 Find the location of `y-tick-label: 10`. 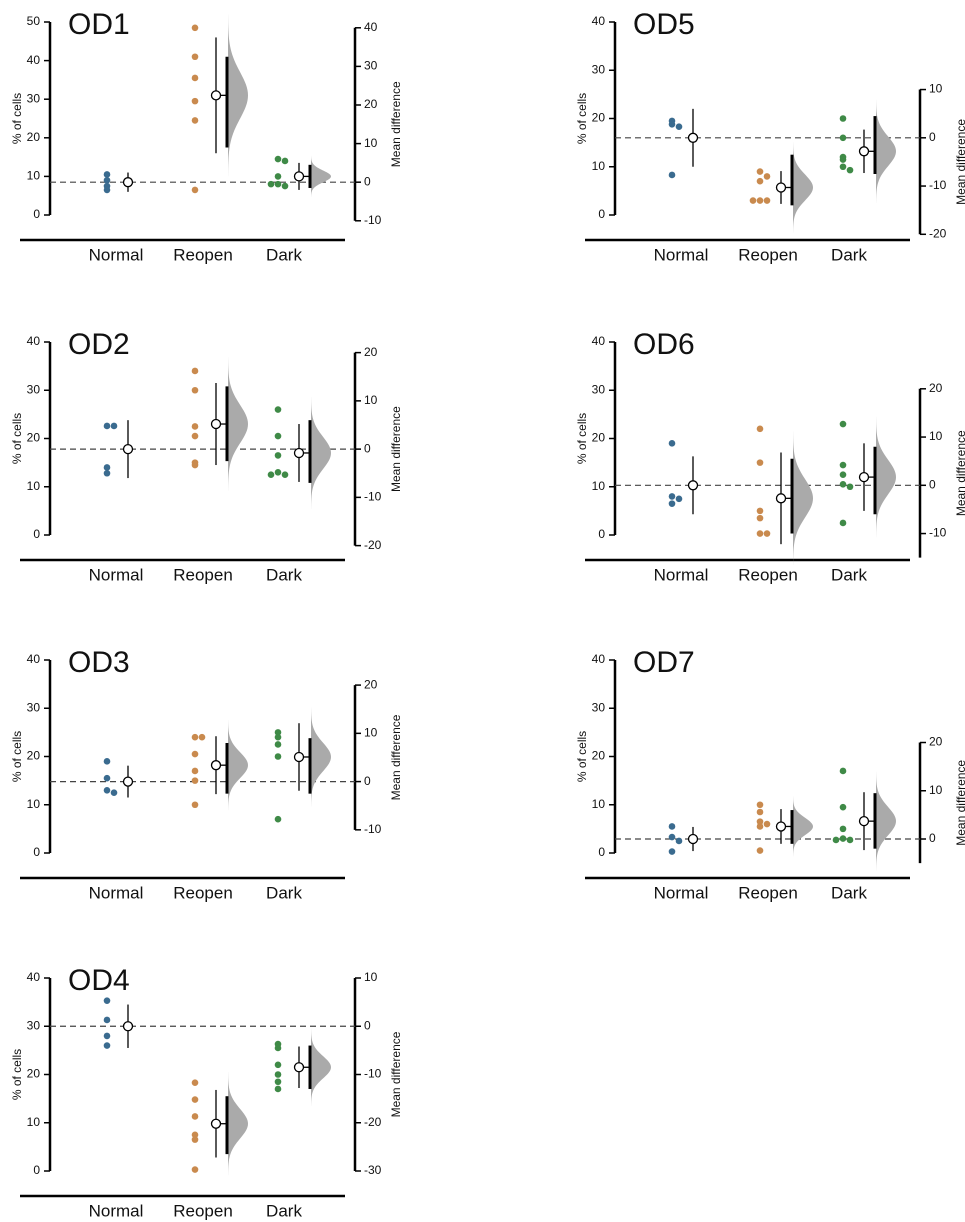

y-tick-label: 10 is located at coordinates (34, 486).